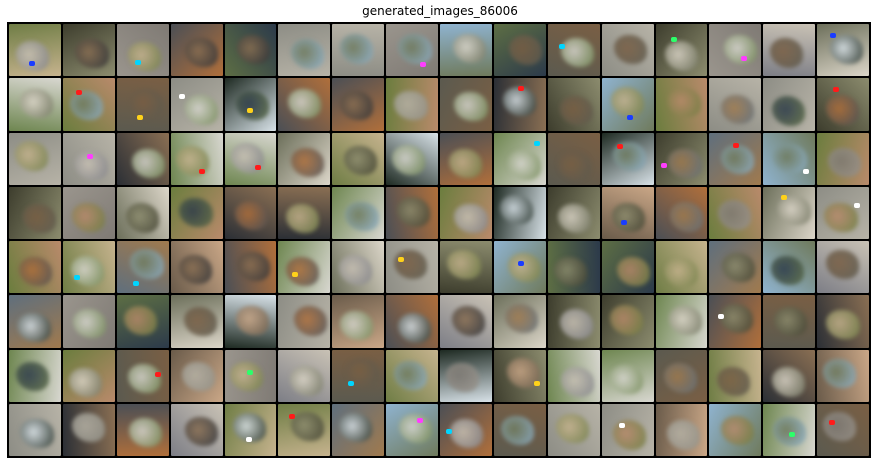 This screenshot has width=880, height=465. What do you see at coordinates (440, 11) in the screenshot?
I see `figure-title: generated_images_86006` at bounding box center [440, 11].